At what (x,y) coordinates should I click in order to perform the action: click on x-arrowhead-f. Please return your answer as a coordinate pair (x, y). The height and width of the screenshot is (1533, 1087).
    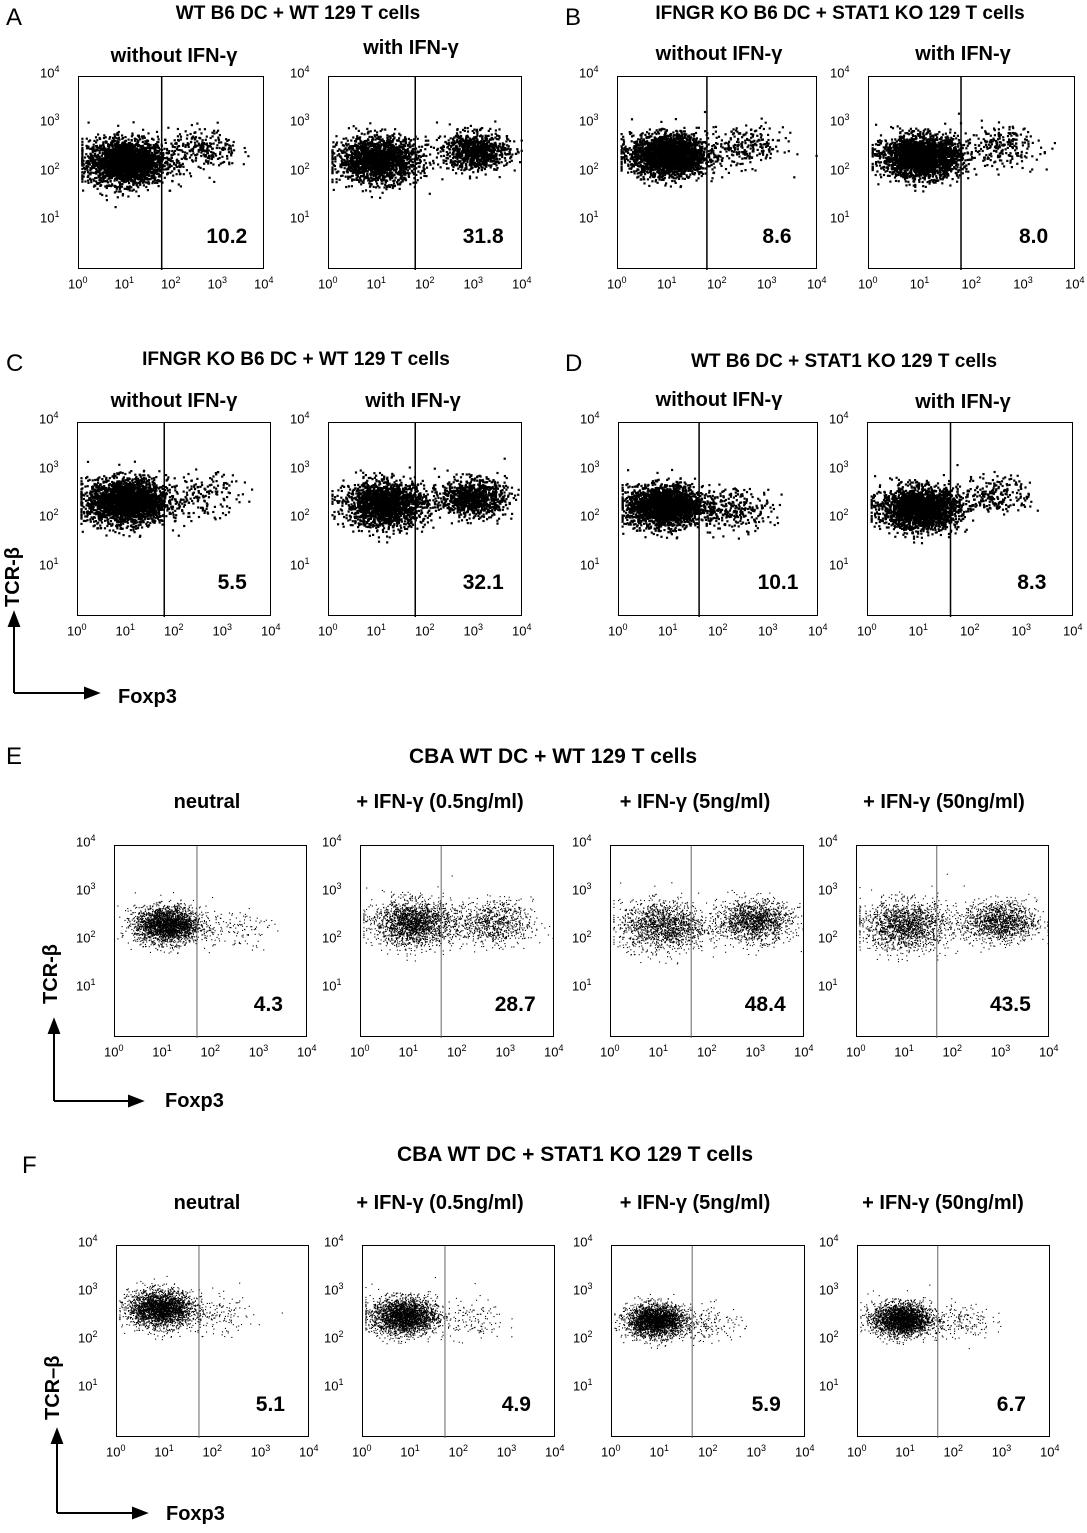
    Looking at the image, I should click on (140, 1513).